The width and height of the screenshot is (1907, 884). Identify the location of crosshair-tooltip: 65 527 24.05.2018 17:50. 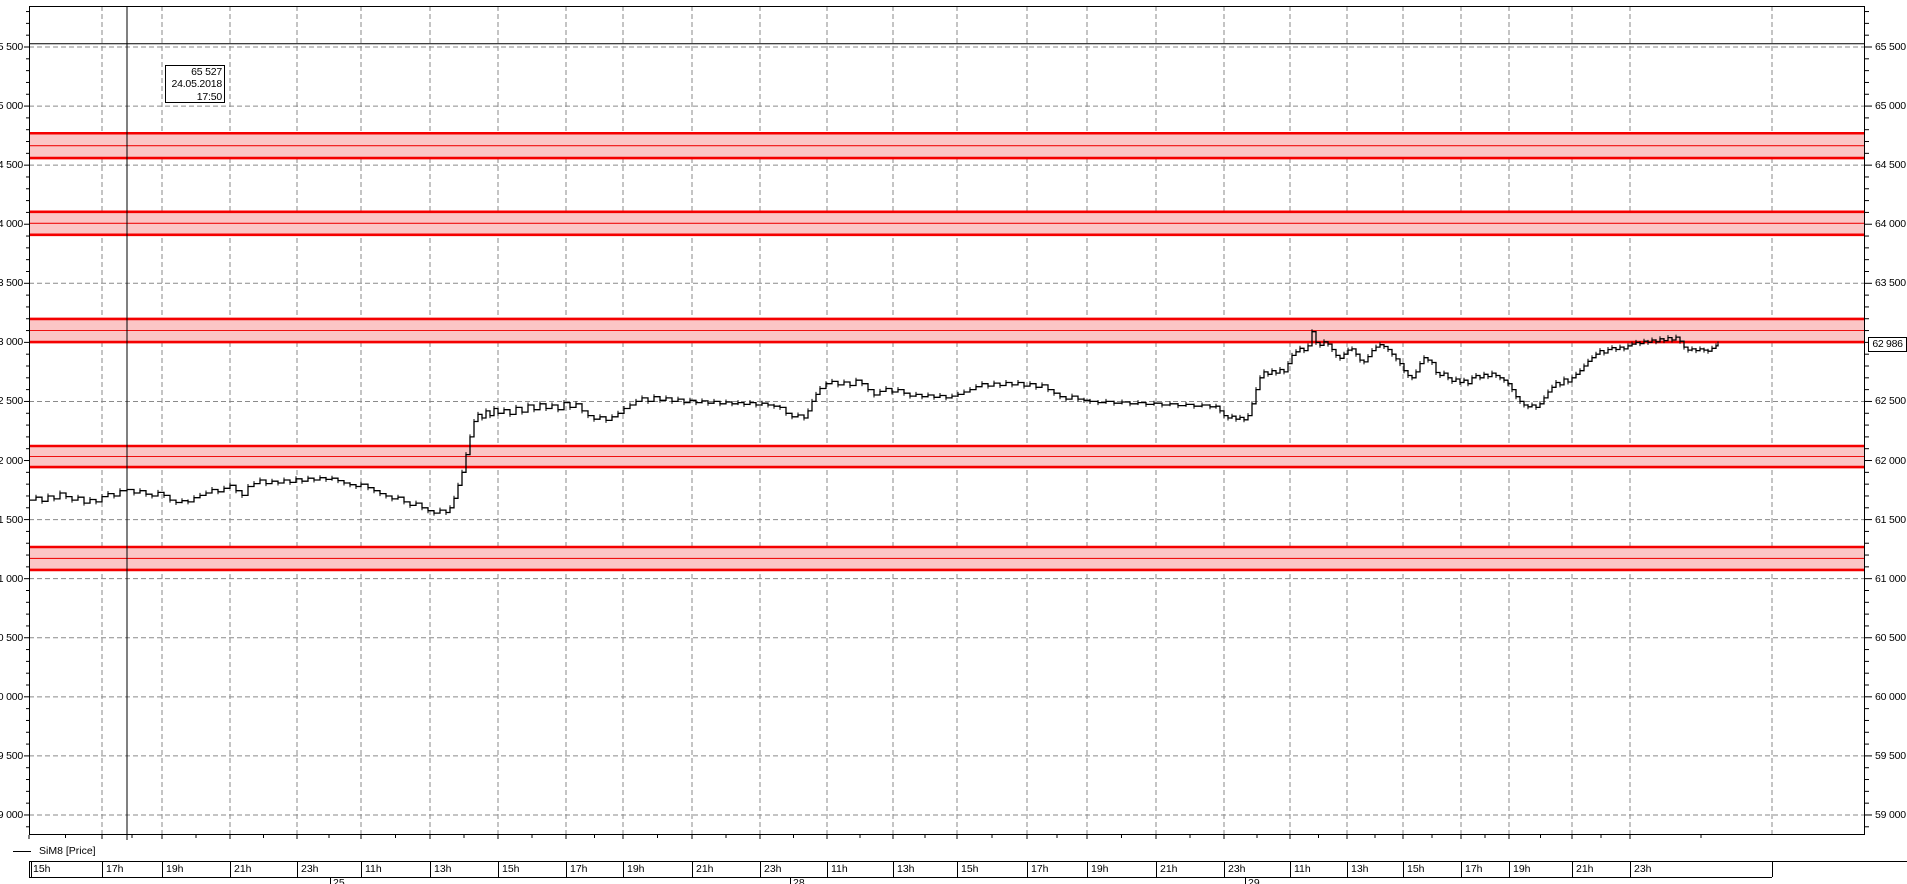
(195, 84).